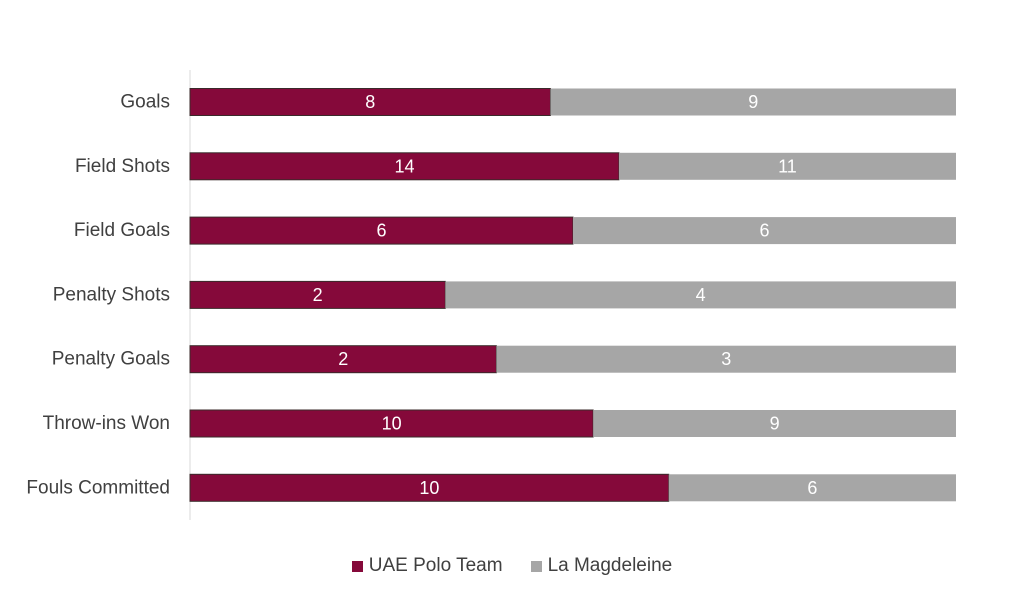 This screenshot has height=606, width=1024. What do you see at coordinates (122, 230) in the screenshot?
I see `category-label: Field Goals` at bounding box center [122, 230].